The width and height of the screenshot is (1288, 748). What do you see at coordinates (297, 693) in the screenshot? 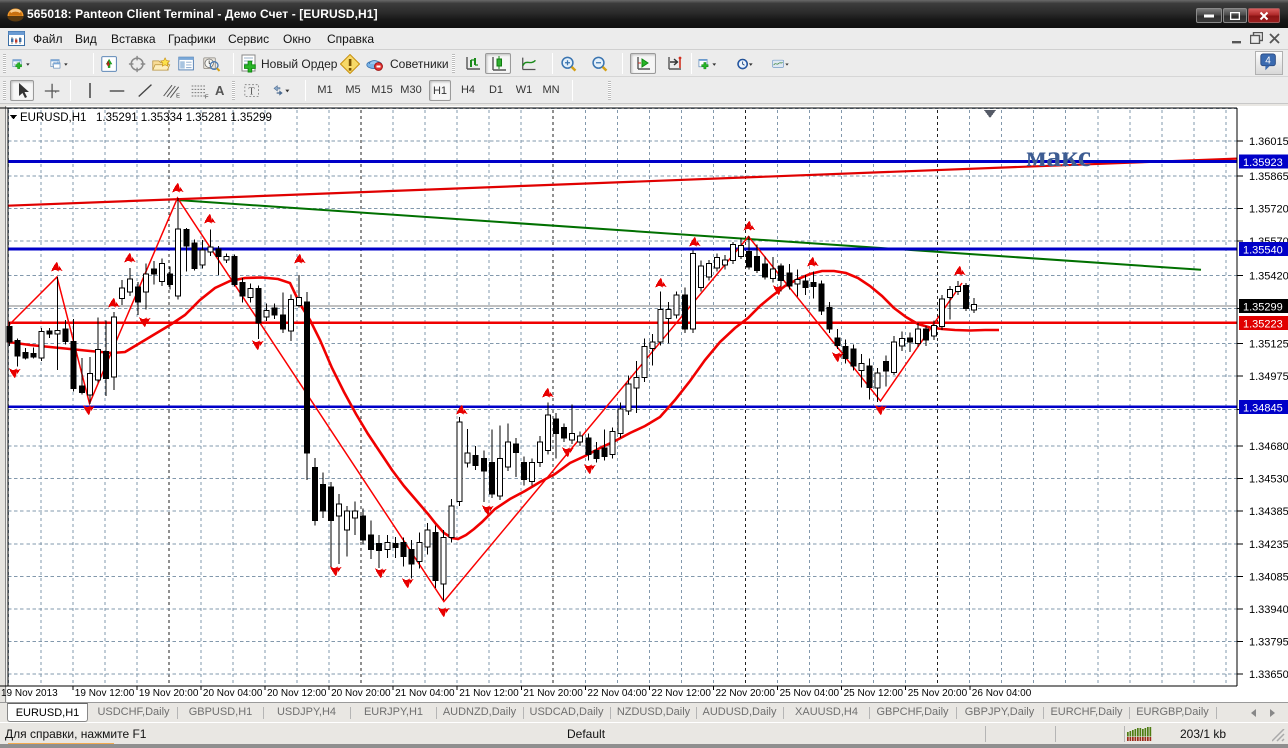
I see `svg-text: 20 Nov 12:00` at bounding box center [297, 693].